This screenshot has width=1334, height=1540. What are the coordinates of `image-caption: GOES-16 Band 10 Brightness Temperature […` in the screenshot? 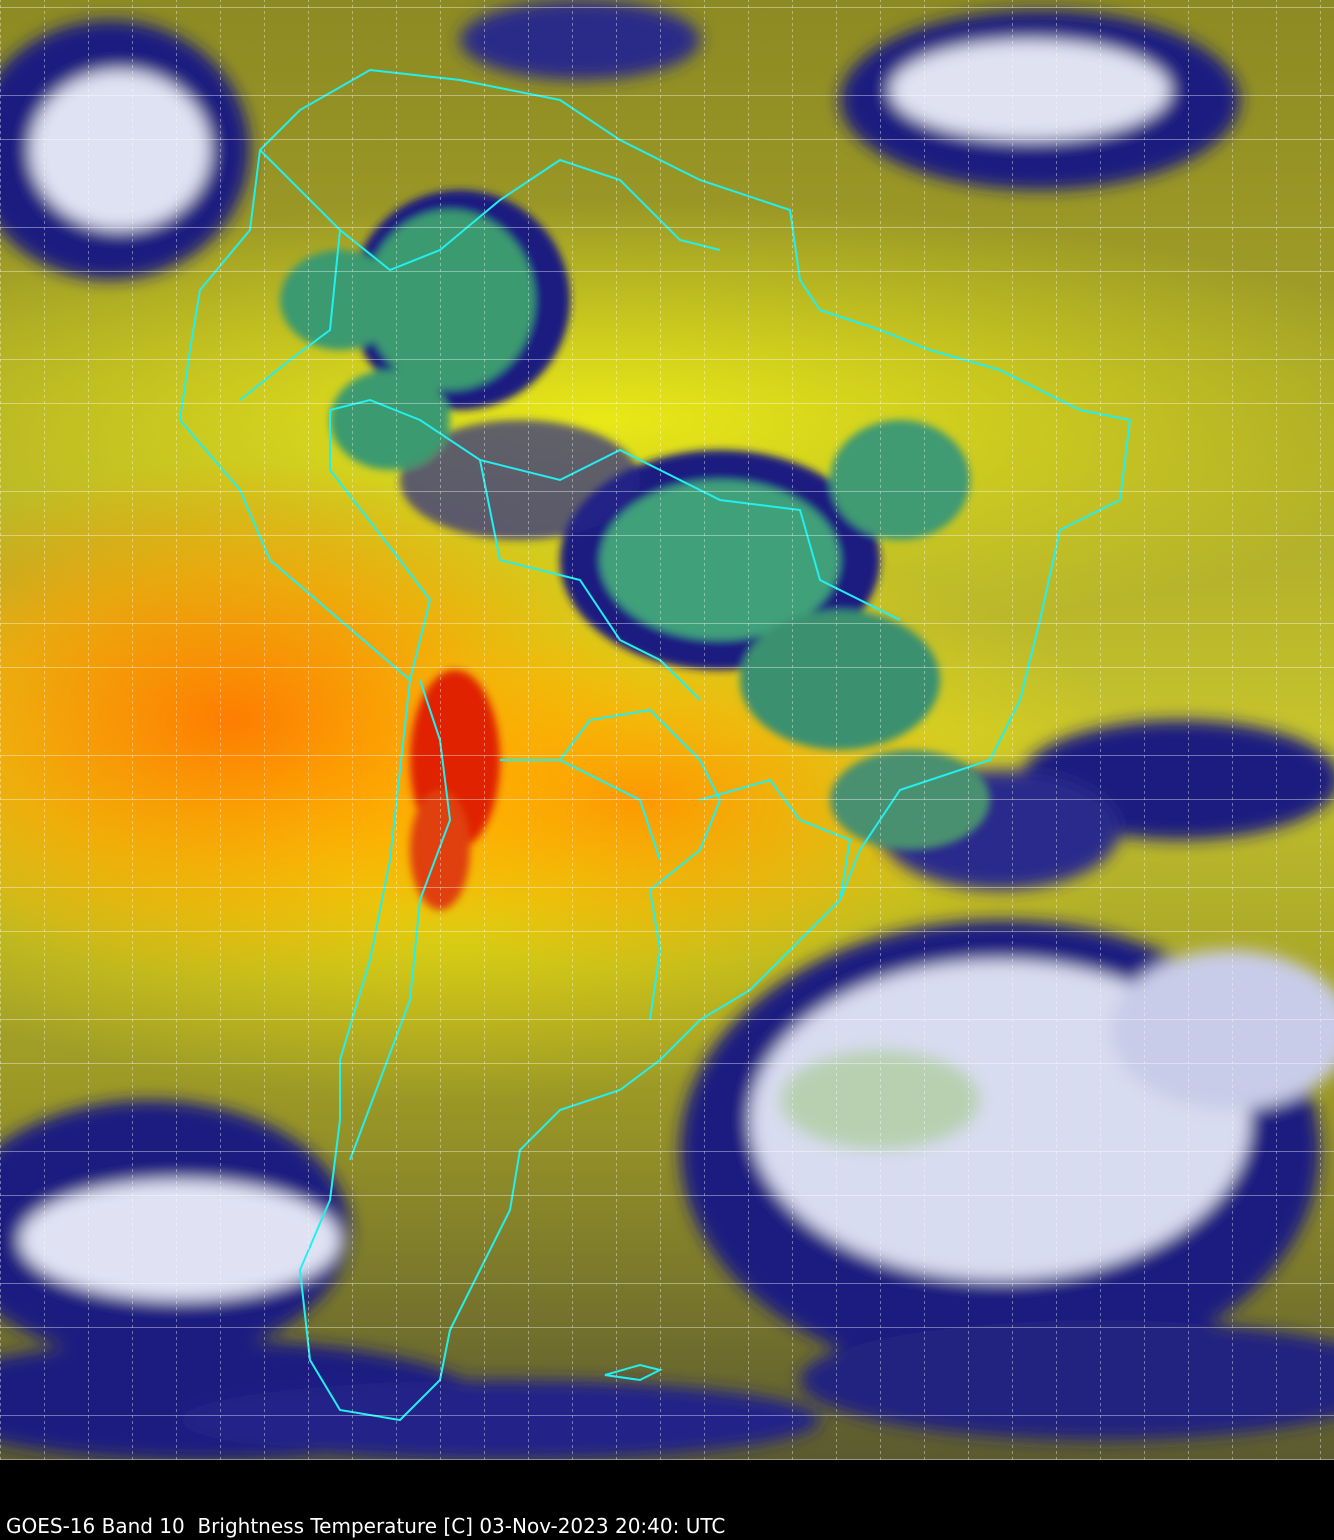 It's located at (366, 1526).